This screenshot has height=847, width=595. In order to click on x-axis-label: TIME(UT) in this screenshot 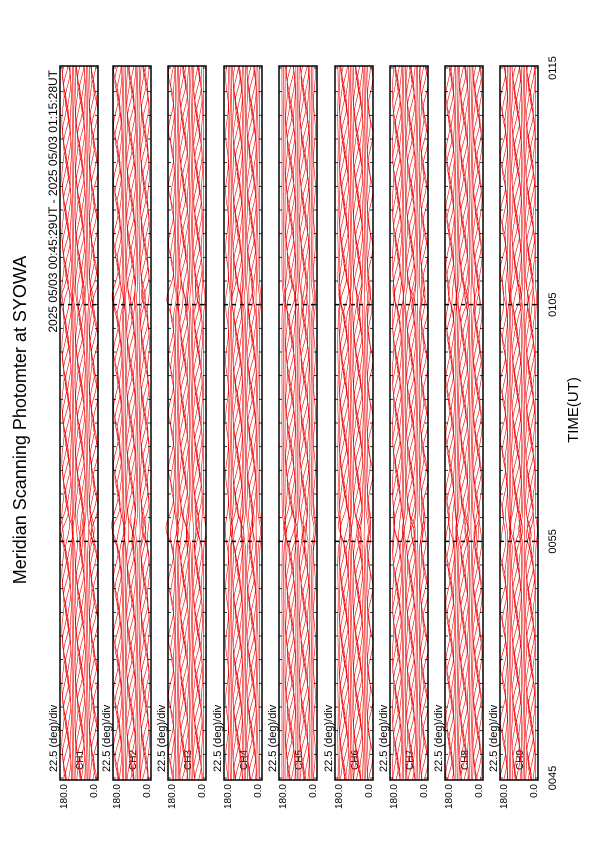, I will do `click(573, 410)`.